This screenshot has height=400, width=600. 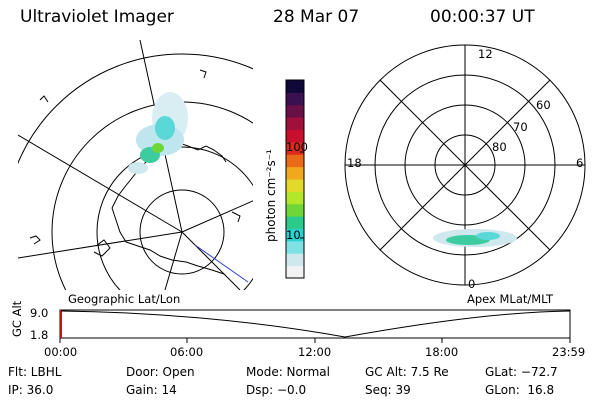 I want to click on status-ip: IP: 36.0, so click(x=31, y=390).